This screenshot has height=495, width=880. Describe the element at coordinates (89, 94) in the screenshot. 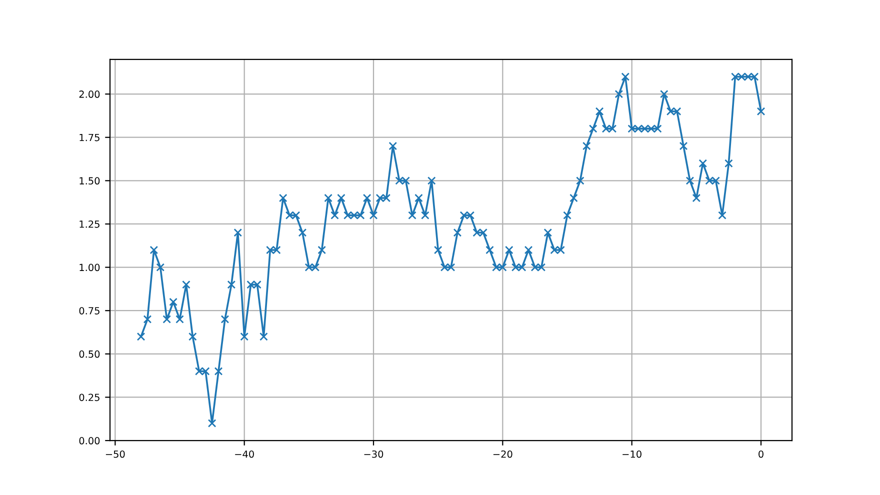

I see `y-tick-label: 2.00` at that location.